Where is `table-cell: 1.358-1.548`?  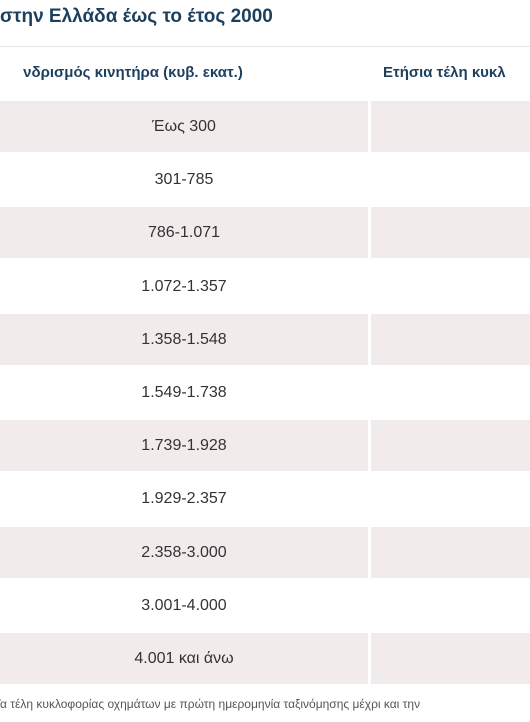 table-cell: 1.358-1.548 is located at coordinates (184, 339).